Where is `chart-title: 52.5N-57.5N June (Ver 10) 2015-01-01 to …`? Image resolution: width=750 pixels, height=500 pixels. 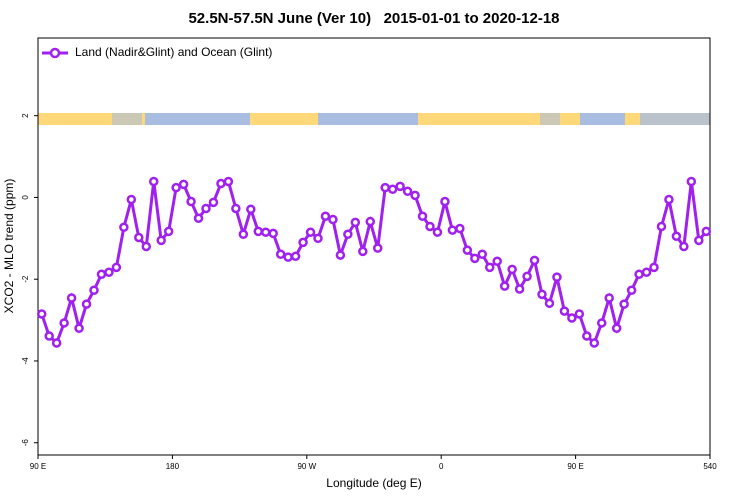
chart-title: 52.5N-57.5N June (Ver 10) 2015-01-01 to … is located at coordinates (373, 18).